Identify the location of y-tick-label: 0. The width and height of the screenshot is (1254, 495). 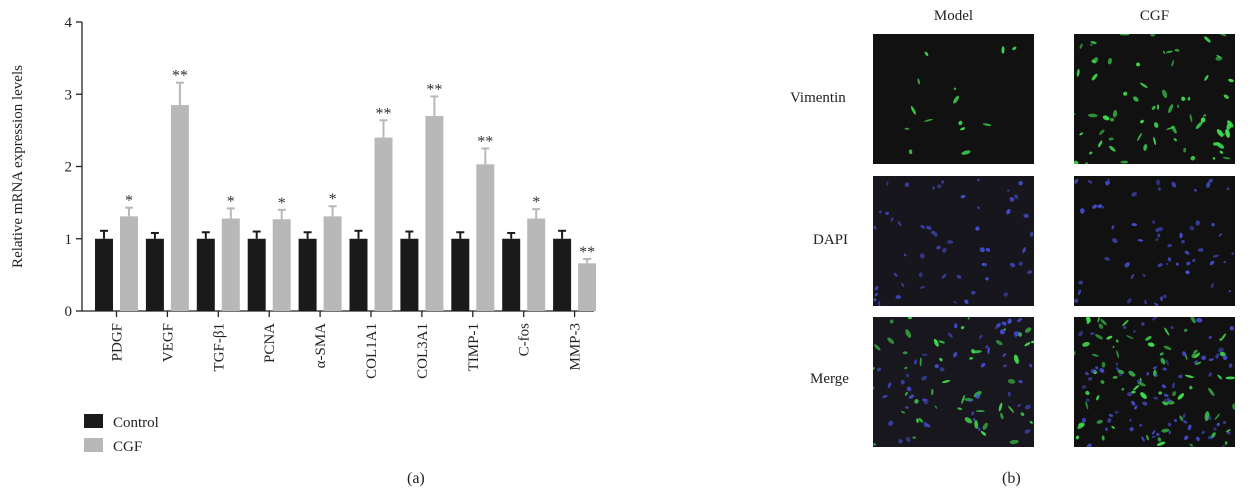
(69, 312).